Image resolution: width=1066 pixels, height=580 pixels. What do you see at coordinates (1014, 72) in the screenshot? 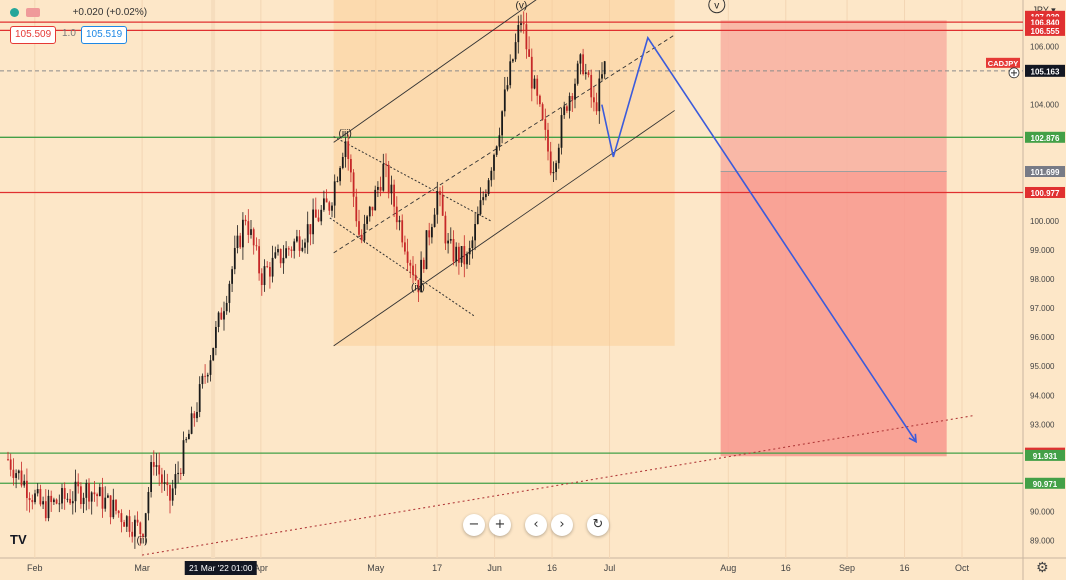
I see `add-alert-plus-icon-glyph` at bounding box center [1014, 72].